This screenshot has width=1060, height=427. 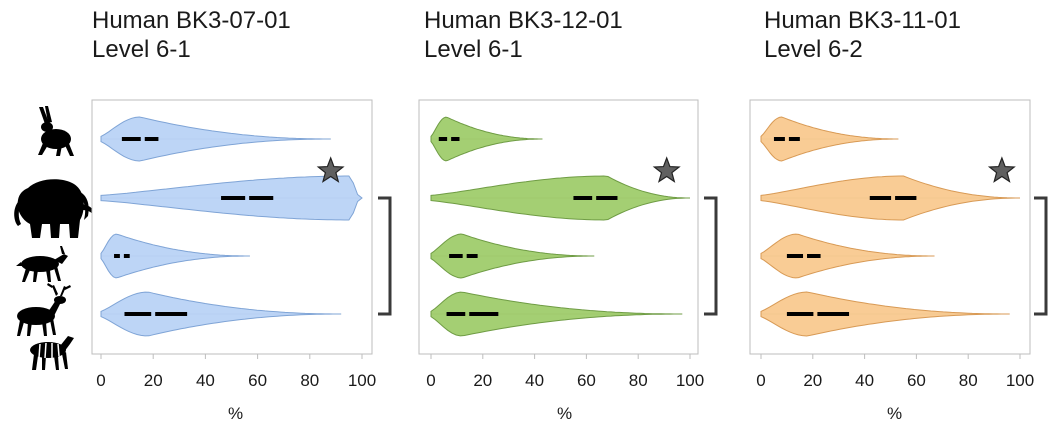 What do you see at coordinates (42, 264) in the screenshot?
I see `saiga-icon` at bounding box center [42, 264].